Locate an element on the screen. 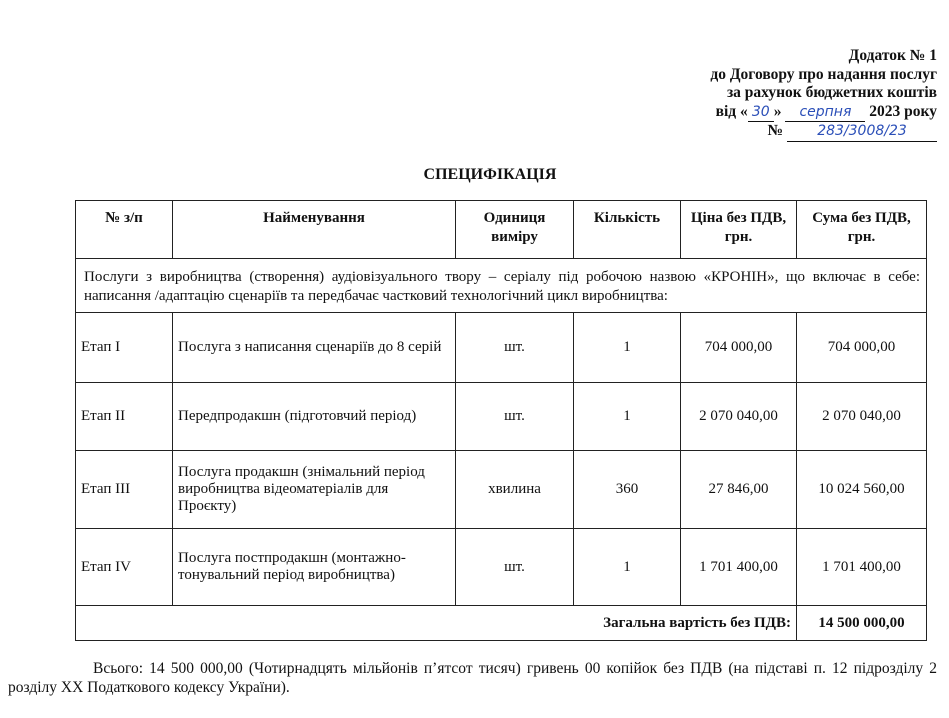  service-name: Передпродакшн (підготовчий період) is located at coordinates (314, 416).